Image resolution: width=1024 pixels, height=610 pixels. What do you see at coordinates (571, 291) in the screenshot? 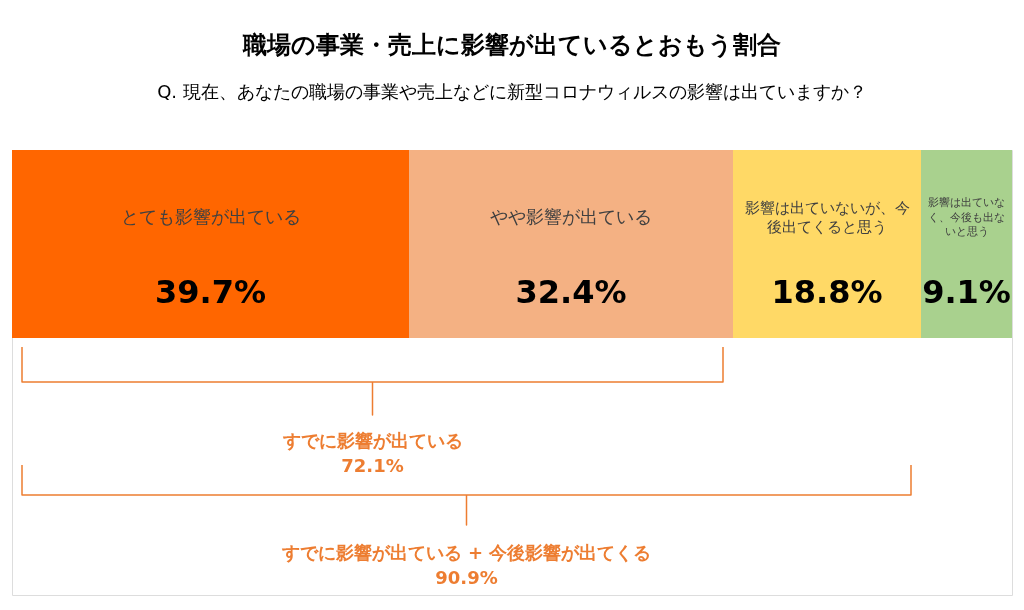
I see `data-label: 32.4%` at bounding box center [571, 291].